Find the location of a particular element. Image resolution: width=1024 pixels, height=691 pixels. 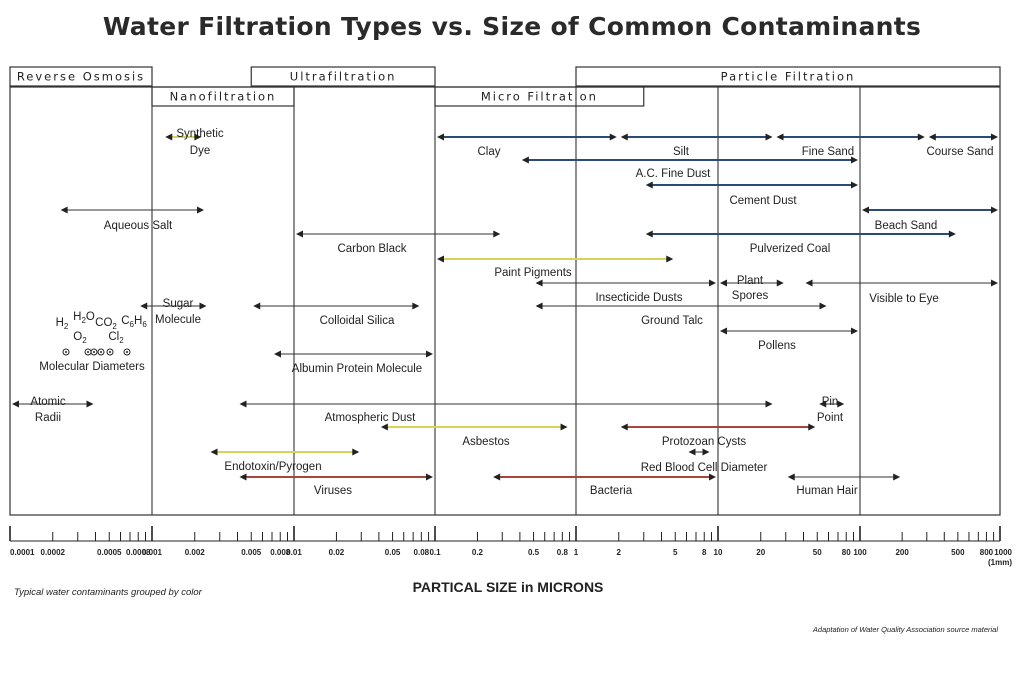

range-label: Paint Pigments is located at coordinates (533, 273).